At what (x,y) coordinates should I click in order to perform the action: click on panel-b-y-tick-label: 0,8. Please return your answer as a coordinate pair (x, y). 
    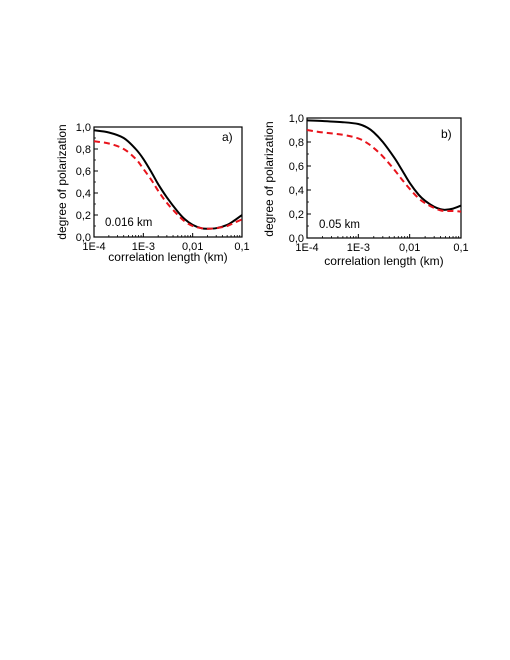
    Looking at the image, I should click on (296, 143).